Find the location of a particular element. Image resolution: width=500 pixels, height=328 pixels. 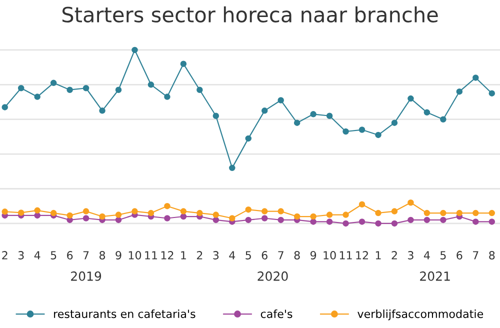

chart-title: Starters sector horeca naar branche is located at coordinates (250, 14).